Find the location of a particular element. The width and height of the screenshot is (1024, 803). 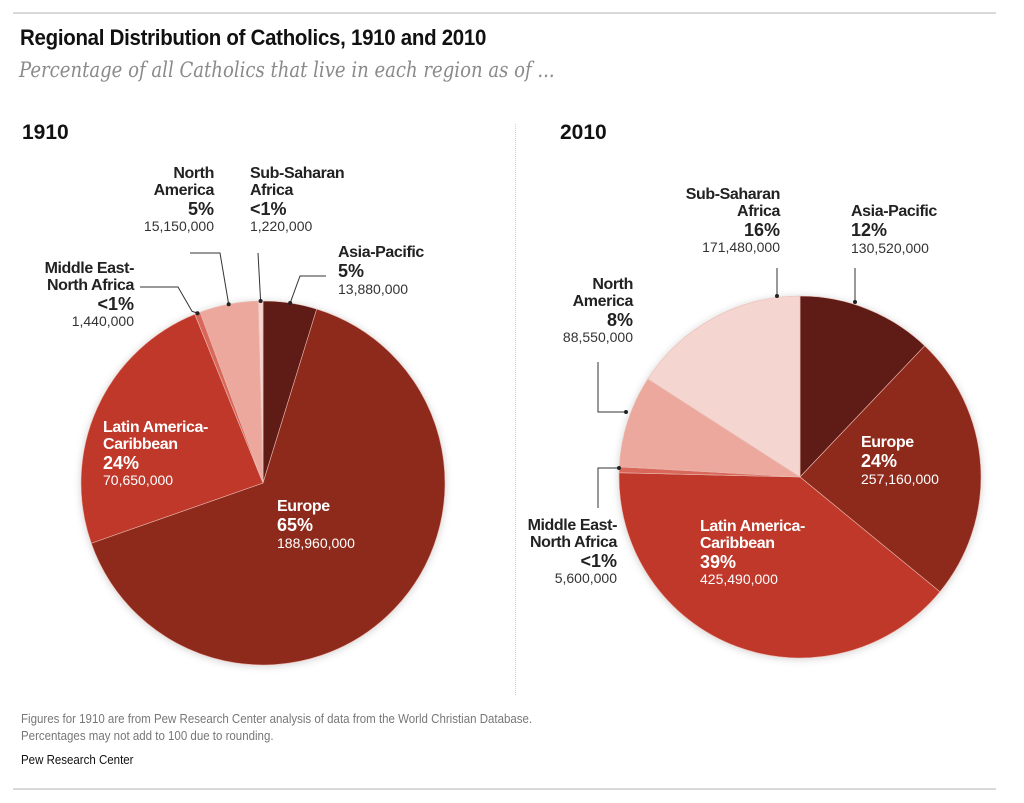

leader-1910-asia-pacific-line is located at coordinates (307, 289).